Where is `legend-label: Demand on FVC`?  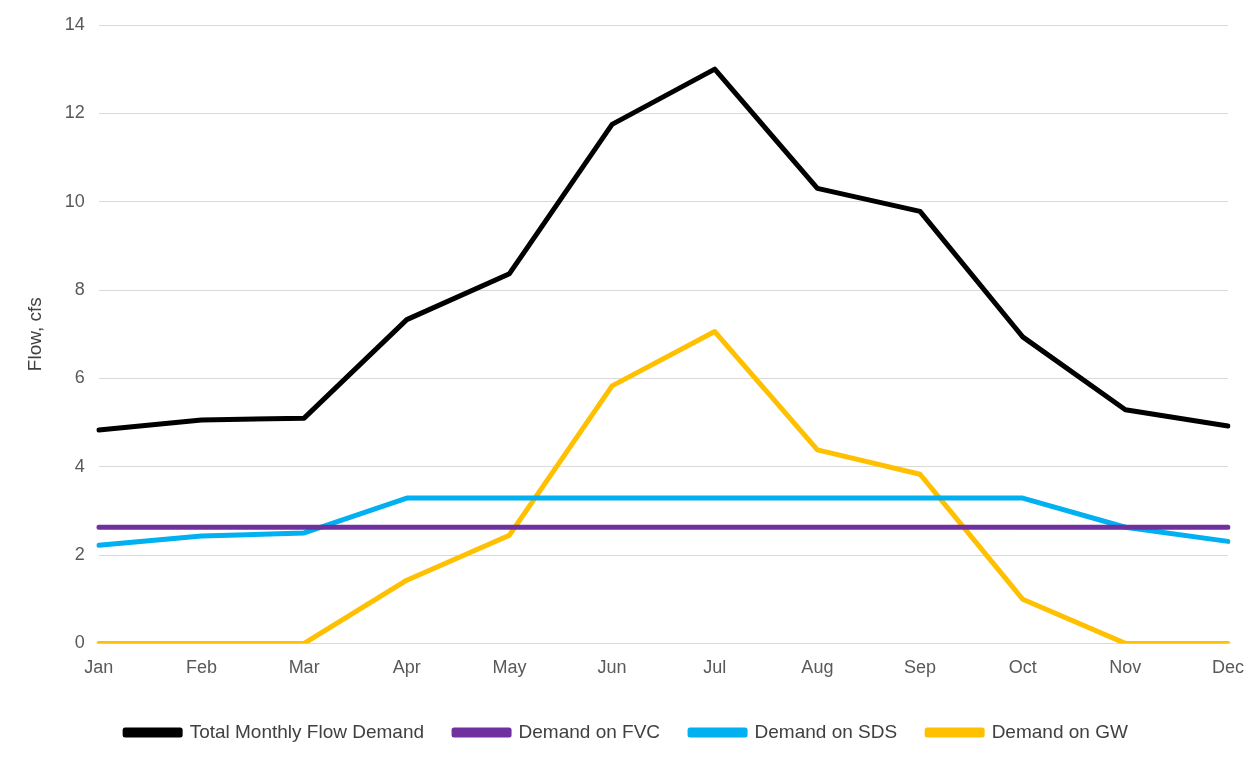
legend-label: Demand on FVC is located at coordinates (589, 731).